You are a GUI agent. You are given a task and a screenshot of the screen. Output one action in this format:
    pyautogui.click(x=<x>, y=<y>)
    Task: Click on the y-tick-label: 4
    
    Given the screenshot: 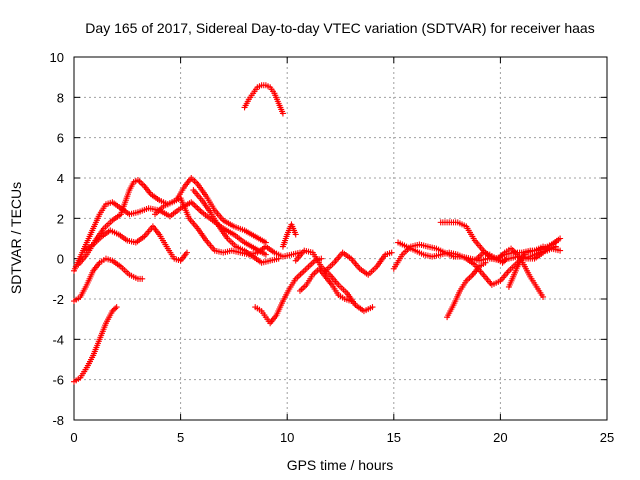 What is the action you would take?
    pyautogui.click(x=60, y=178)
    